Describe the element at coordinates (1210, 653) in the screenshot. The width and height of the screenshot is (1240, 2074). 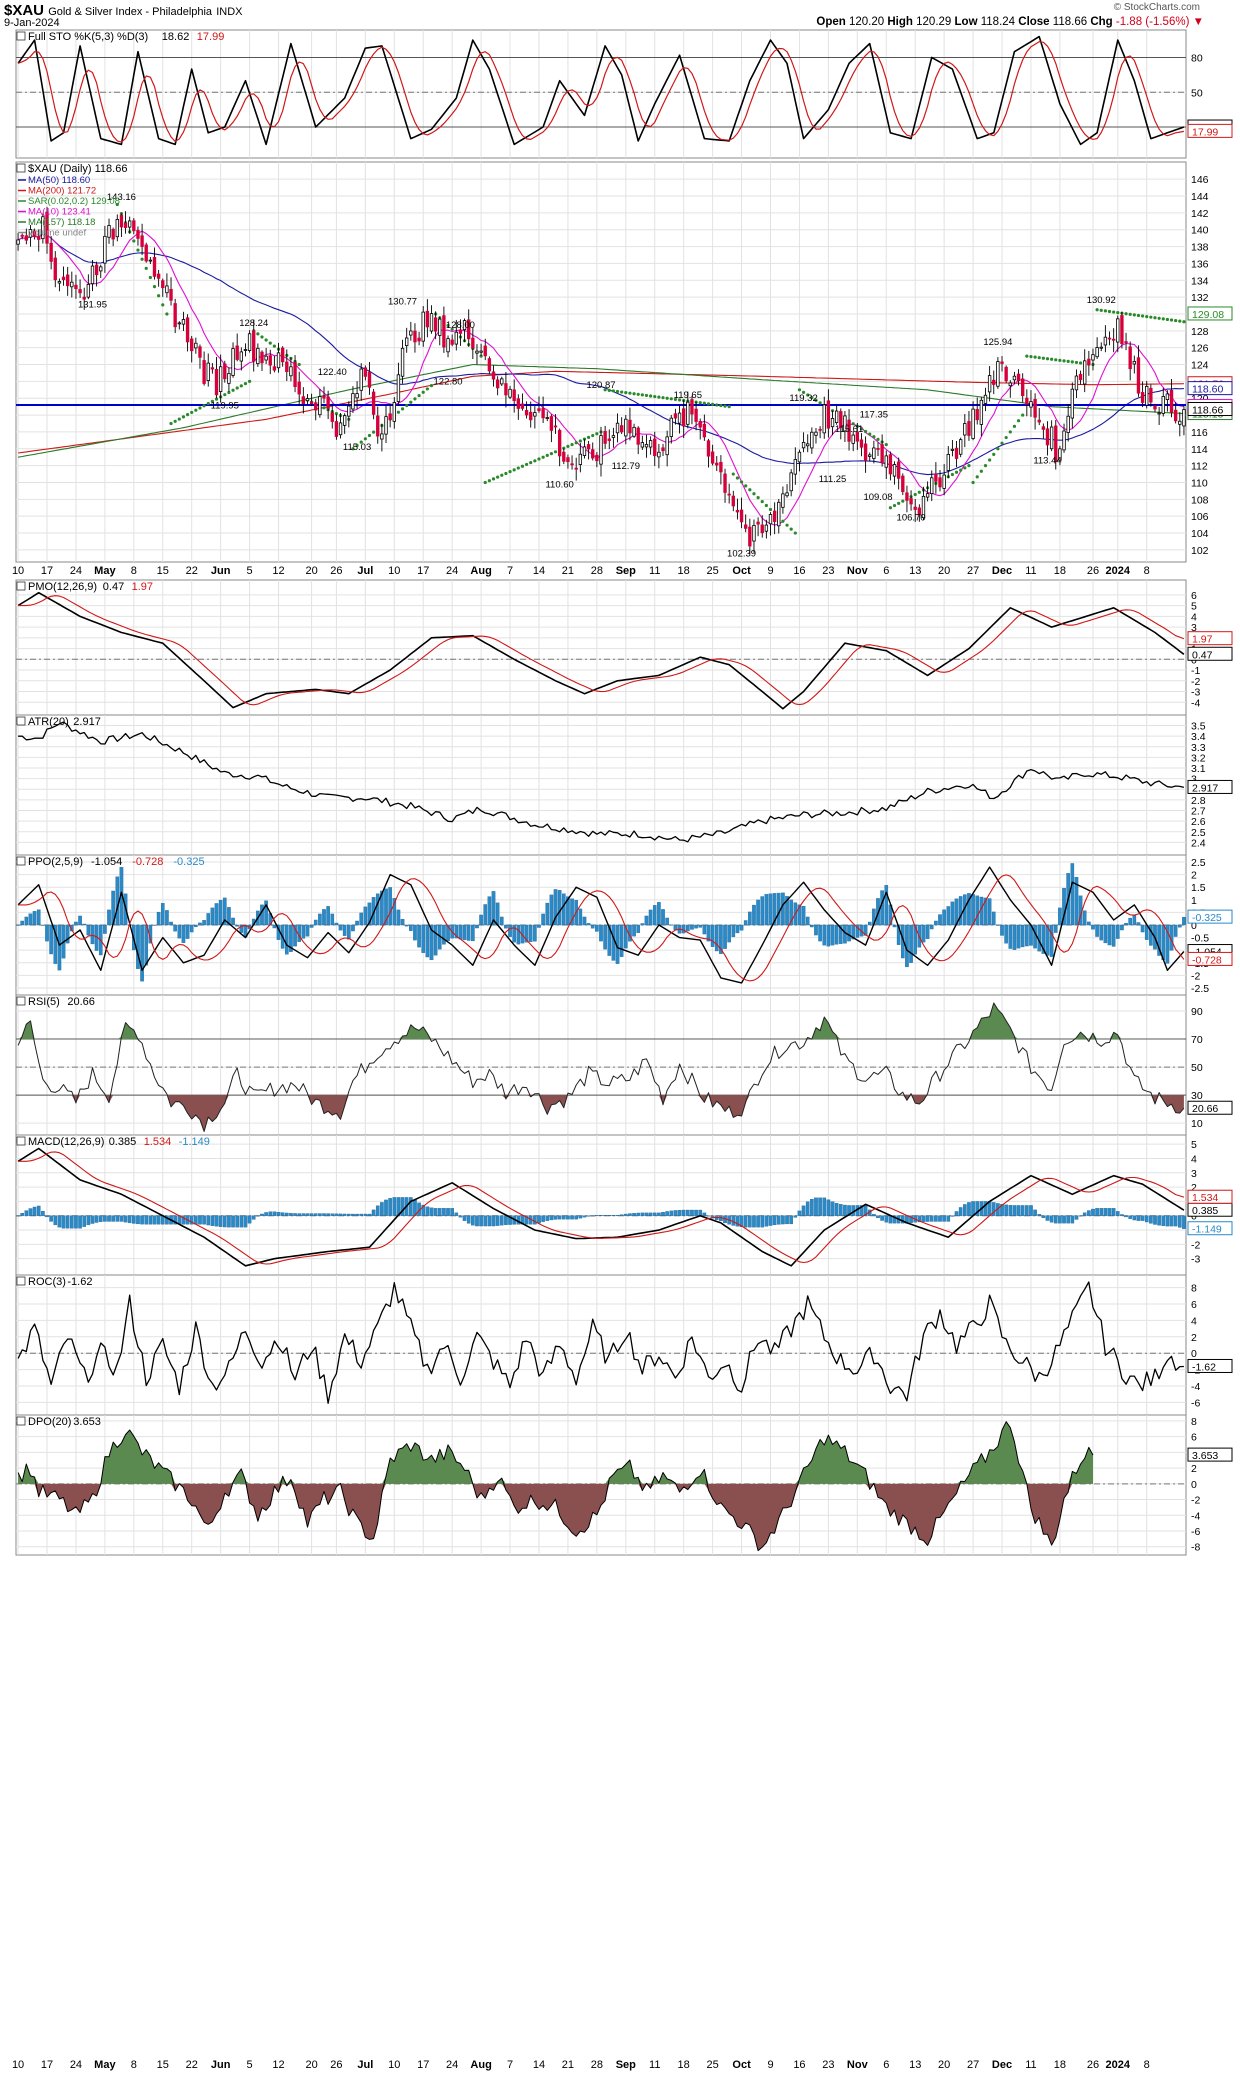
I see `last-value-box` at that location.